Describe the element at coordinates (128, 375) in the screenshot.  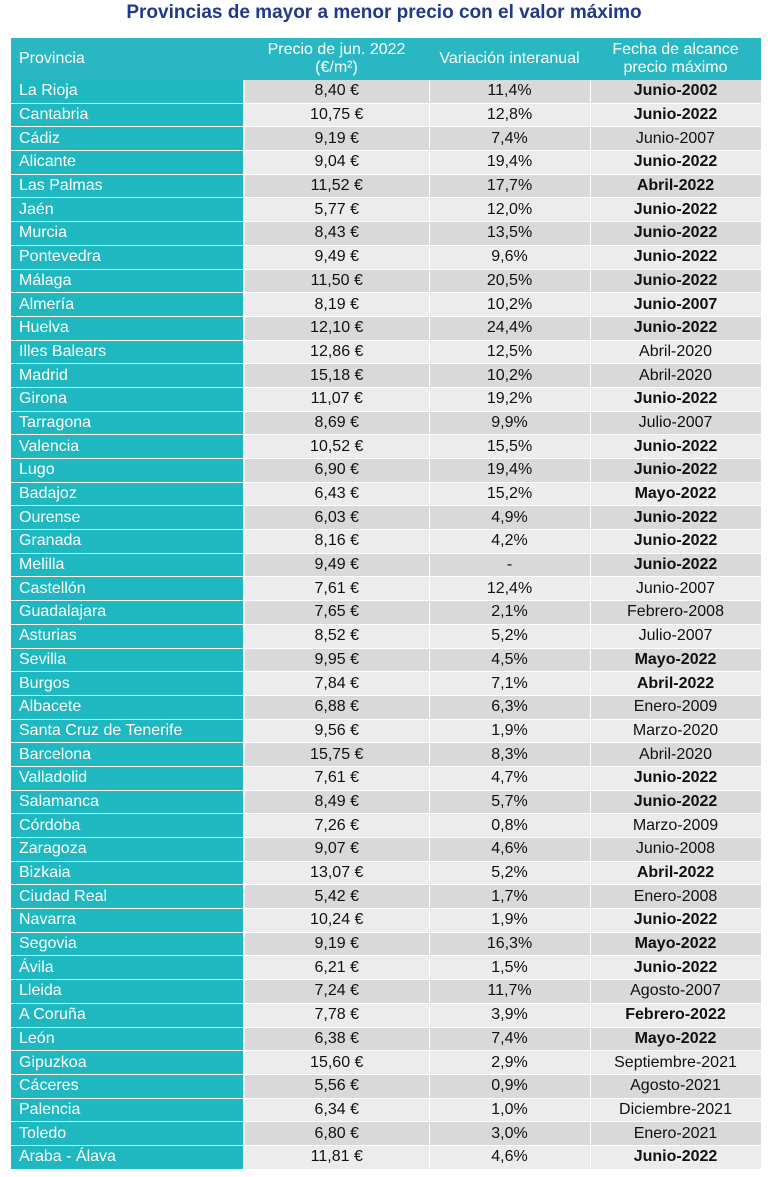
I see `province-cell: Madrid` at that location.